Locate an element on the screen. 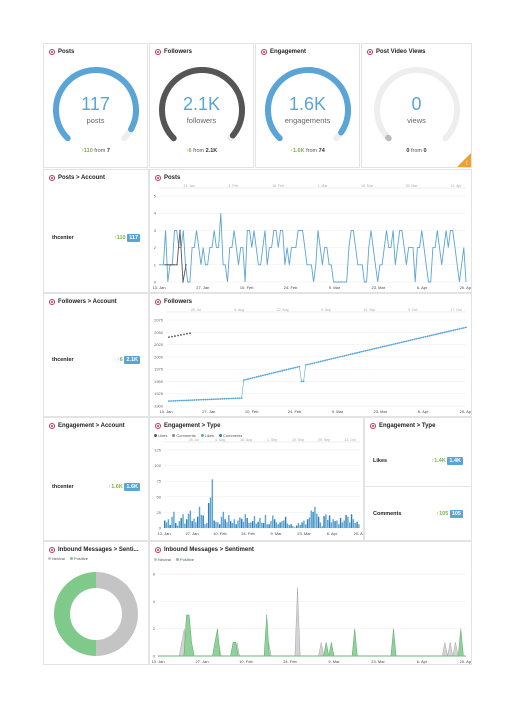 The width and height of the screenshot is (505, 702). y-tick-label: 4 is located at coordinates (154, 601).